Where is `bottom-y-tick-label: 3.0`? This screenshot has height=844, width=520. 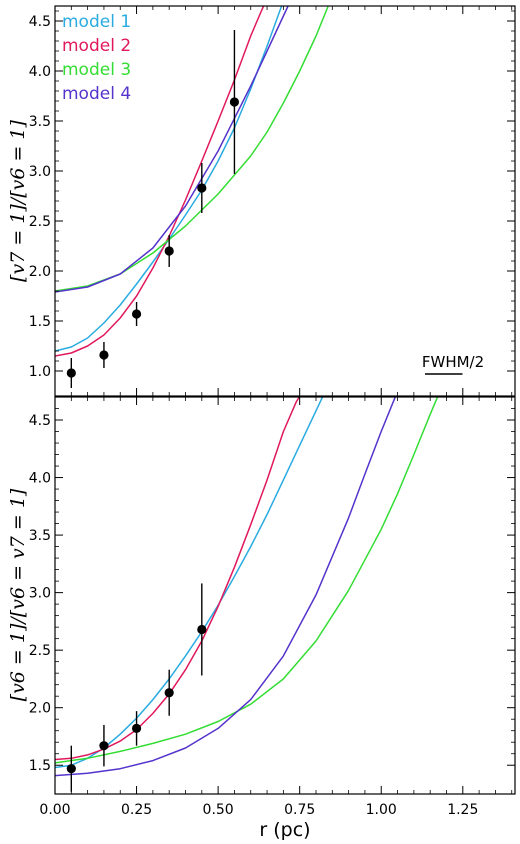
bottom-y-tick-label: 3.0 is located at coordinates (40, 594).